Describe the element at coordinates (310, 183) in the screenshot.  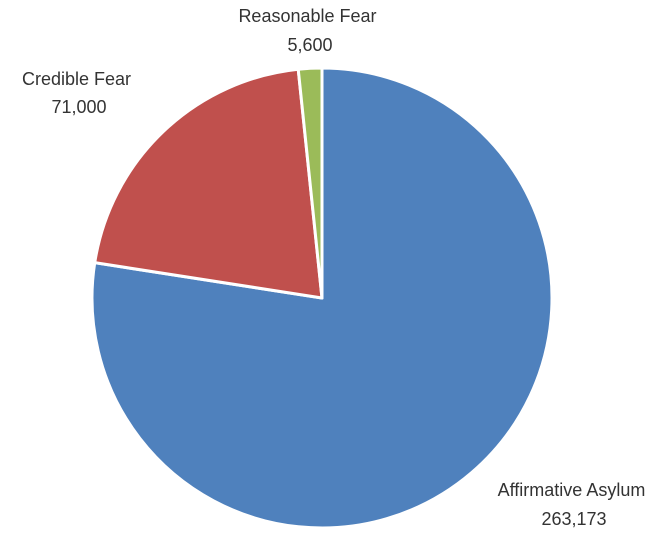
I see `pie-slice-reasonable-fear` at that location.